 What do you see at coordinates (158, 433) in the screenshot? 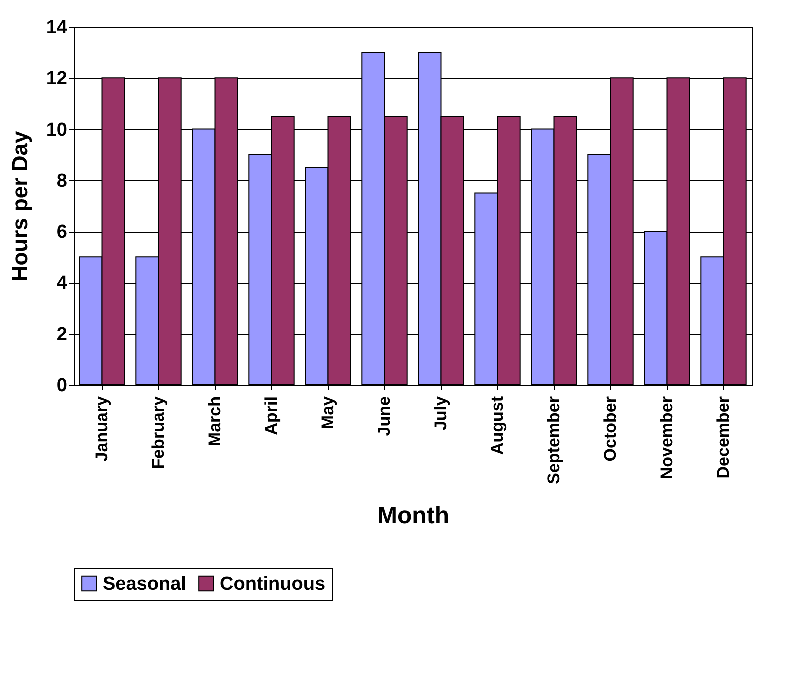
I see `x-tick-label: February` at bounding box center [158, 433].